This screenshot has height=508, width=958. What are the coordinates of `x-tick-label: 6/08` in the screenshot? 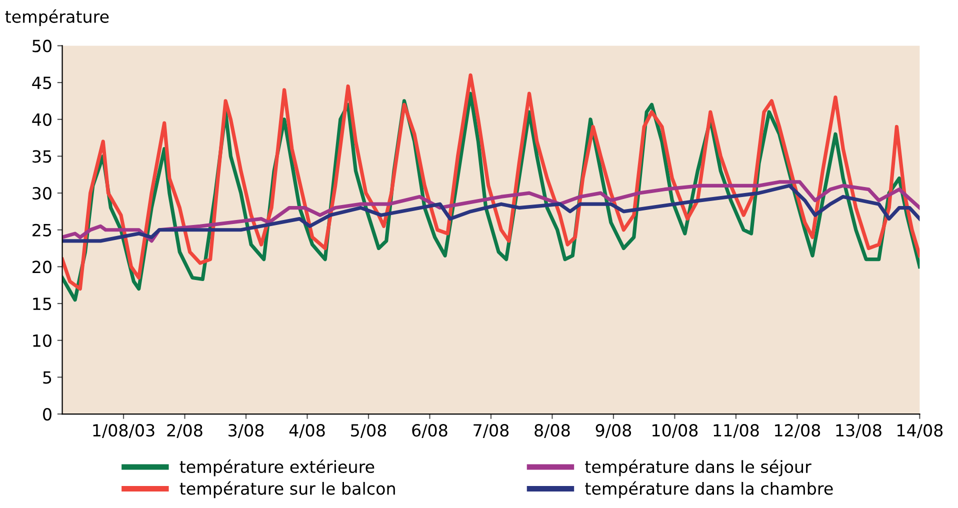 It's located at (430, 431).